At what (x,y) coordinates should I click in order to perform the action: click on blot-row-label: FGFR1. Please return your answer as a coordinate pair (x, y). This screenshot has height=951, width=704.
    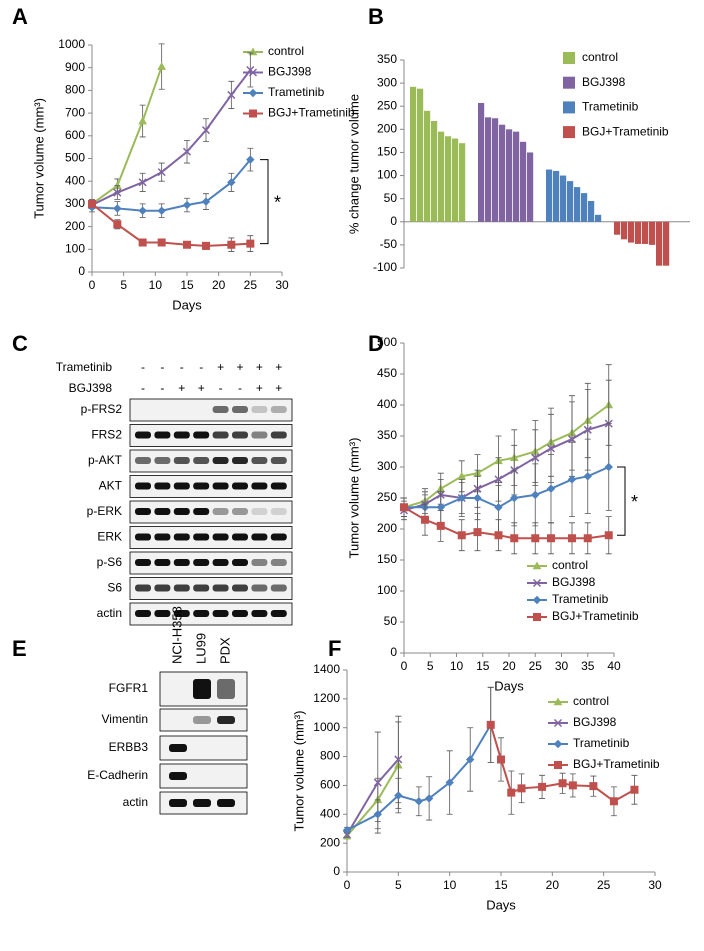
    Looking at the image, I should click on (129, 688).